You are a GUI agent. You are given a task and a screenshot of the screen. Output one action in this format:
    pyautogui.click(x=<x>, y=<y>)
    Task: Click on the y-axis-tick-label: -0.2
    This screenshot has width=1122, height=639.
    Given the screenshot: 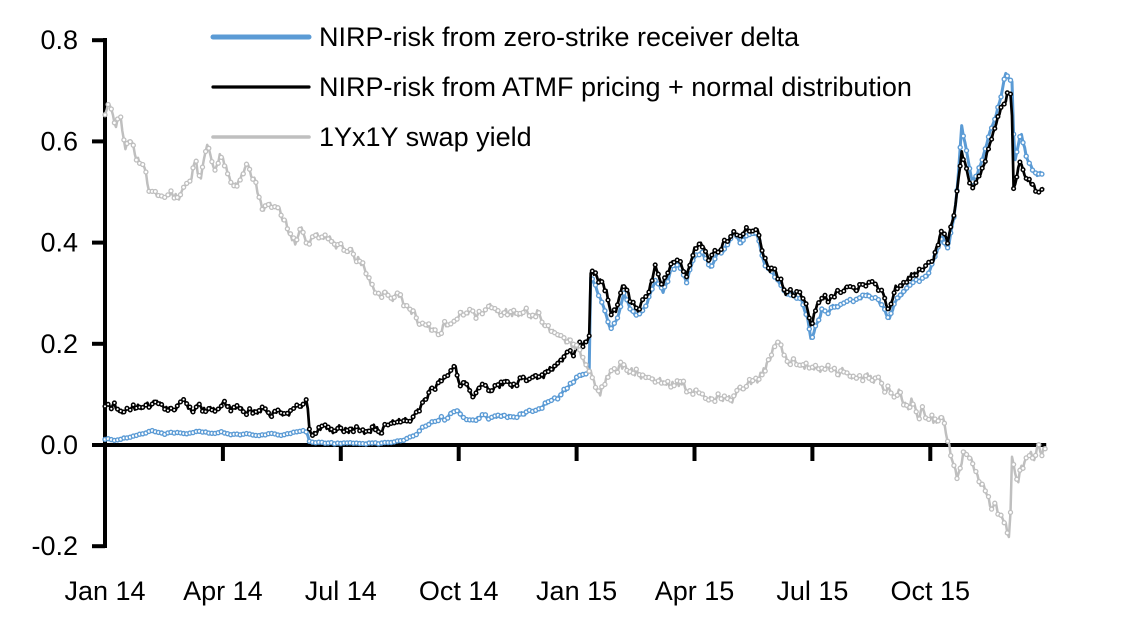 What is the action you would take?
    pyautogui.click(x=54, y=546)
    